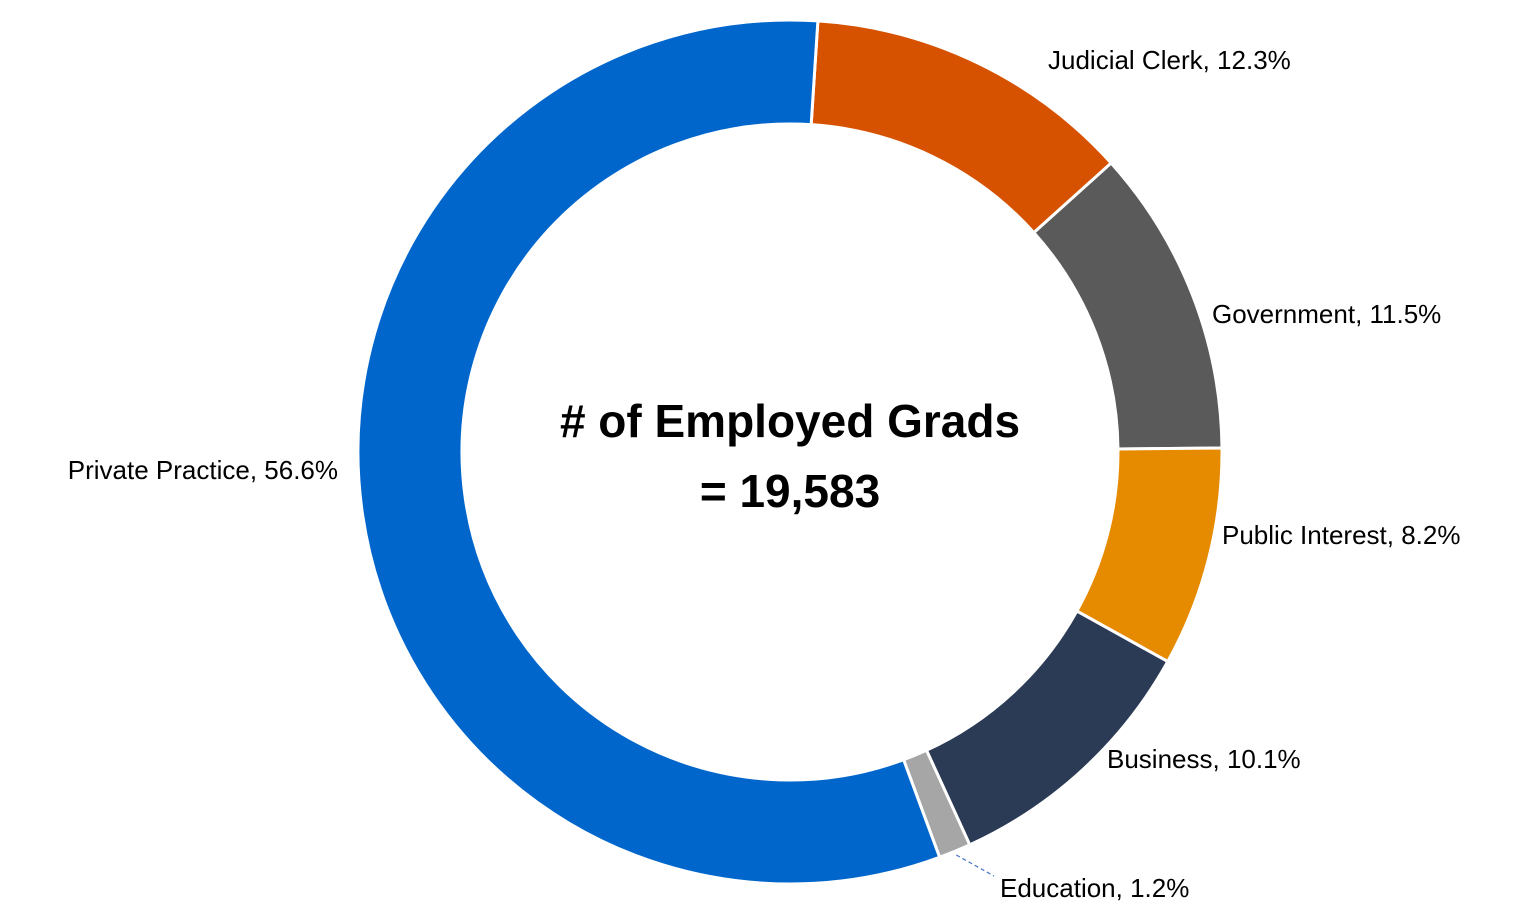 The height and width of the screenshot is (906, 1520). I want to click on data-label: Private Practice, 56.6%, so click(203, 470).